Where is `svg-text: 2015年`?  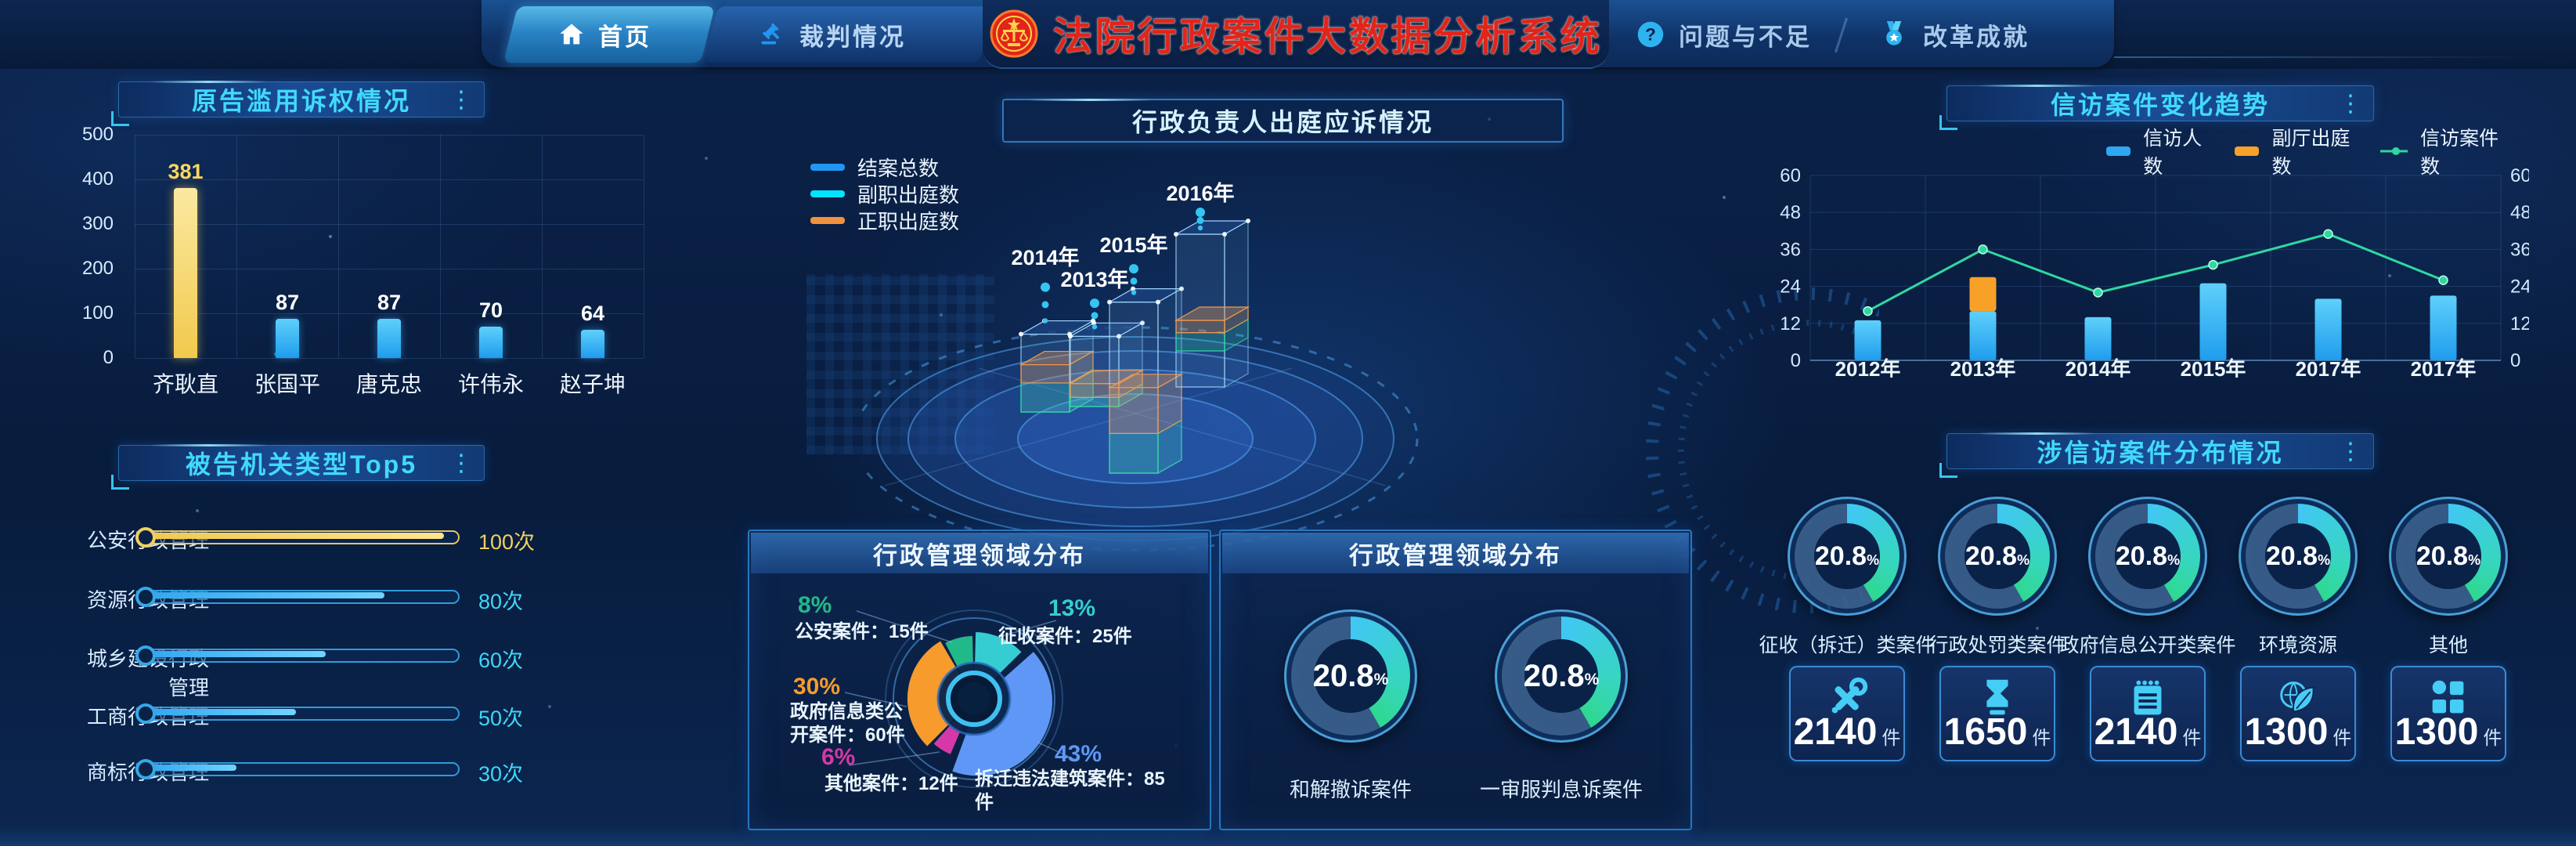
svg-text: 2015年 is located at coordinates (2213, 367).